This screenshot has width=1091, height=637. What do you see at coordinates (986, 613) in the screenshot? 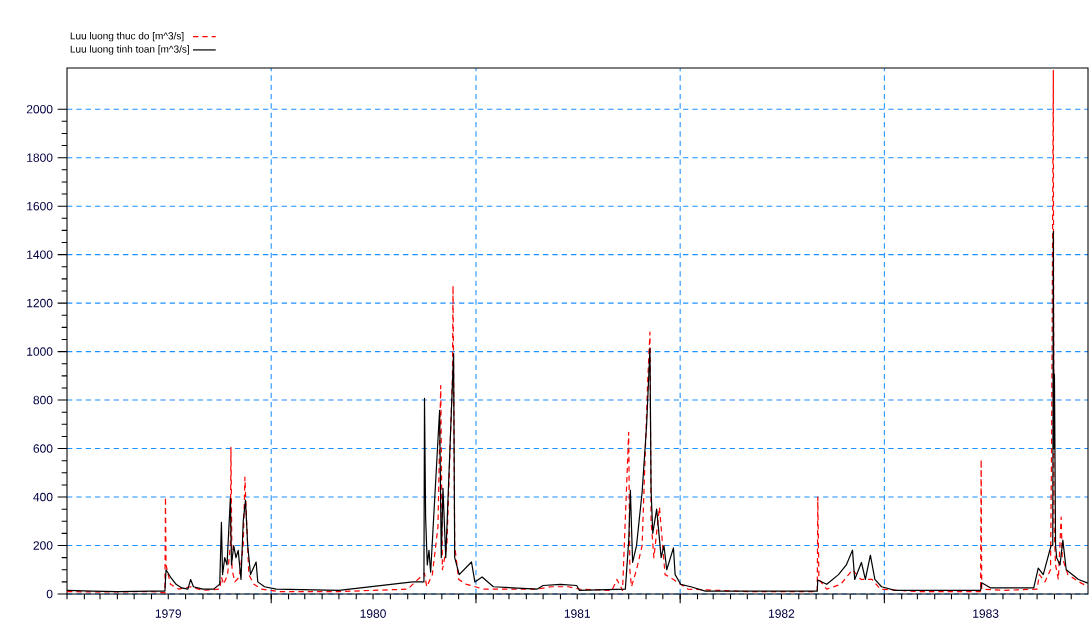
I see `x-tick-label: 1983` at bounding box center [986, 613].